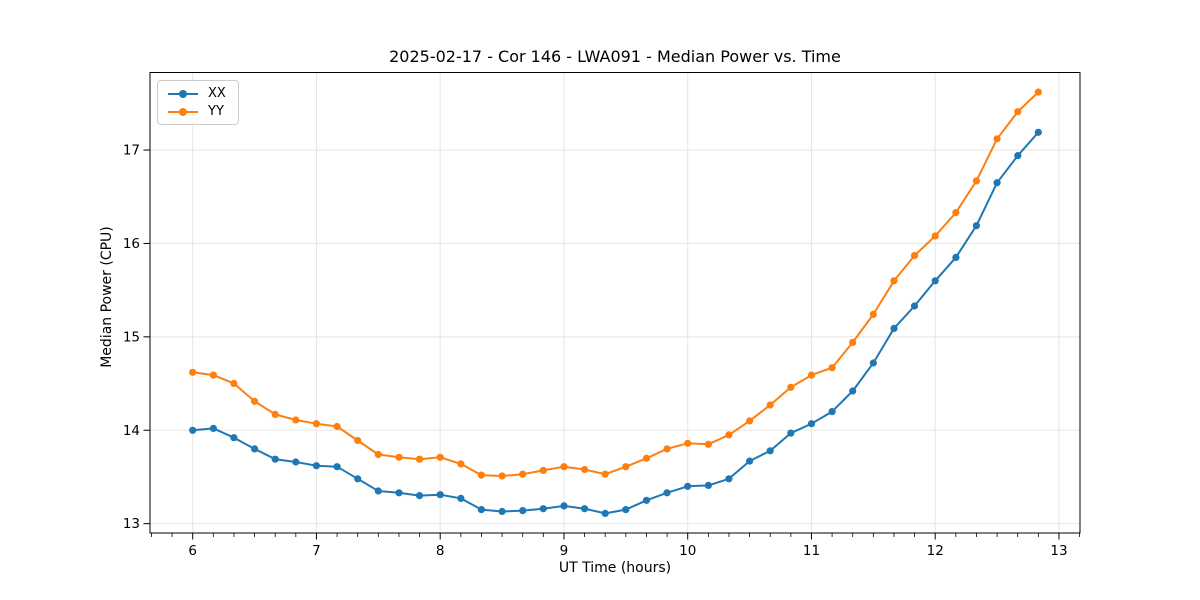 The image size is (1200, 600). What do you see at coordinates (935, 551) in the screenshot?
I see `x-tick-label: 12` at bounding box center [935, 551].